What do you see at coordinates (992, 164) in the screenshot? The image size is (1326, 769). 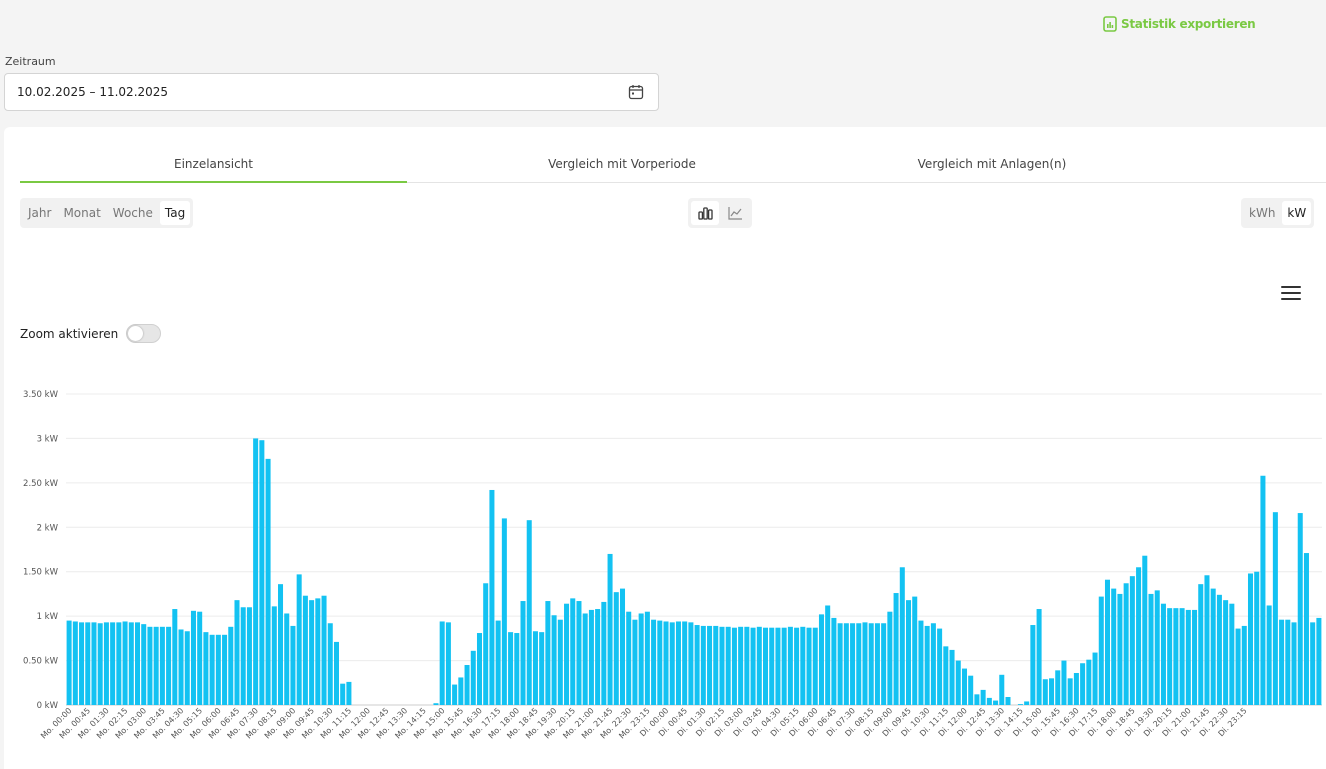 I see `tab-compare-plants: Vergleich mit Anlagen(n)` at bounding box center [992, 164].